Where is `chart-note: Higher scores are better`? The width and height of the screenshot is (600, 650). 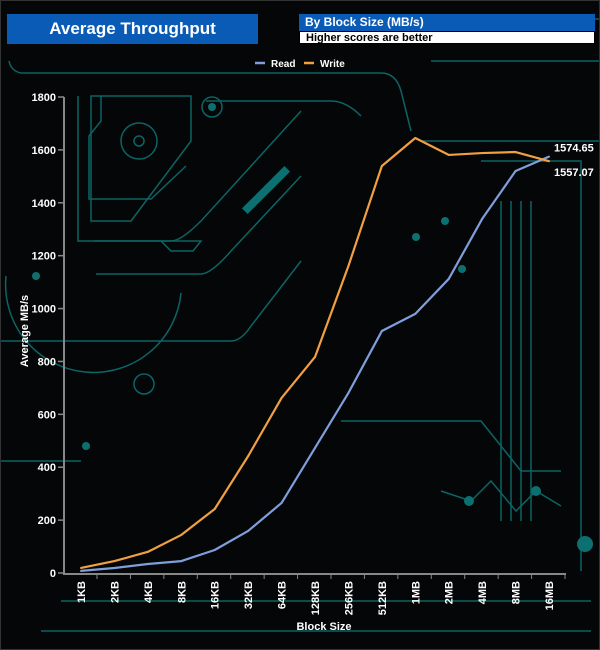 chart-note: Higher scores are better is located at coordinates (447, 37).